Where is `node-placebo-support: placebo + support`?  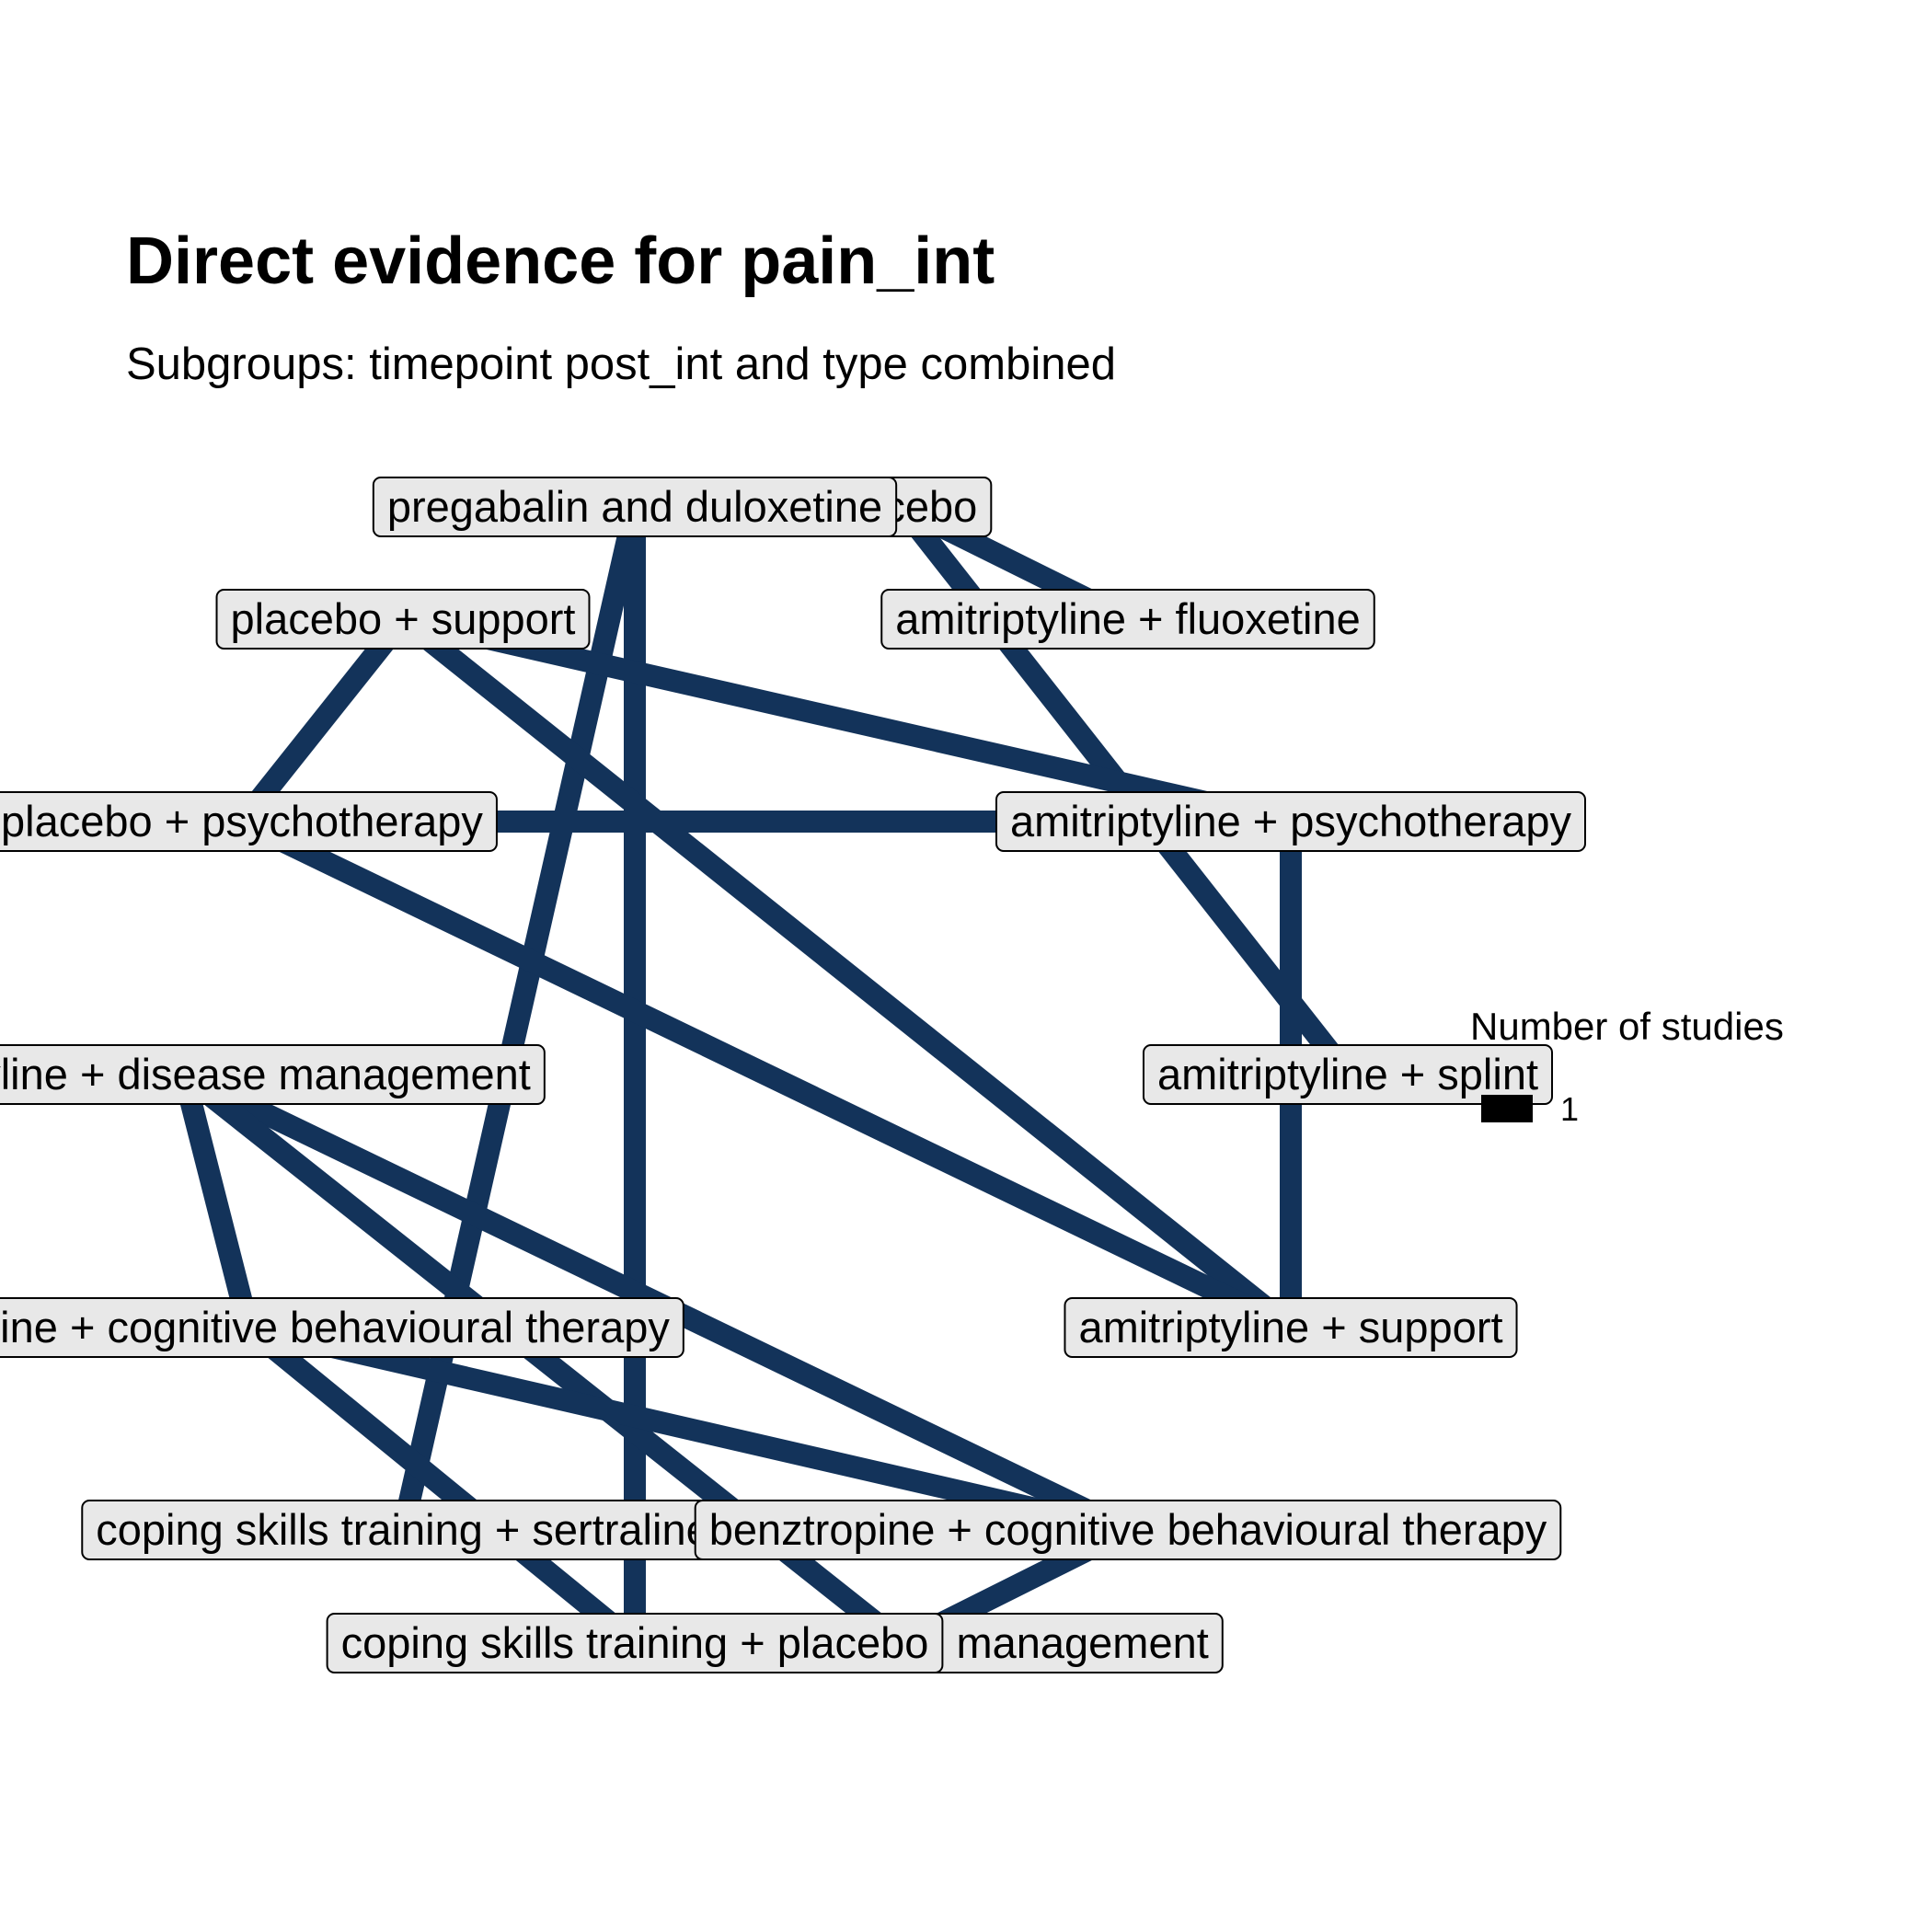 node-placebo-support: placebo + support is located at coordinates (403, 619).